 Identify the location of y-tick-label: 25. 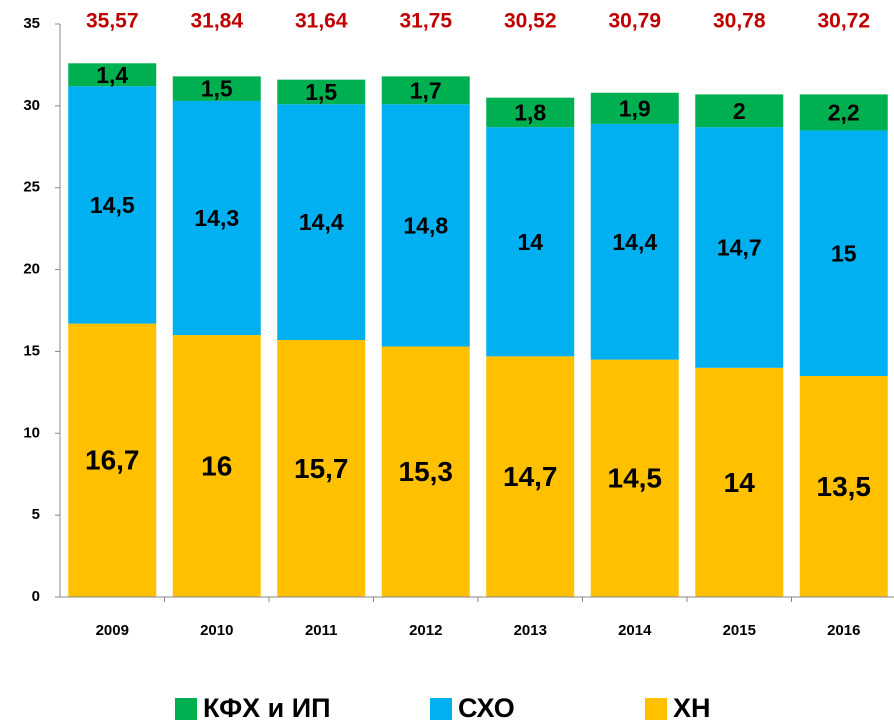
(31, 187).